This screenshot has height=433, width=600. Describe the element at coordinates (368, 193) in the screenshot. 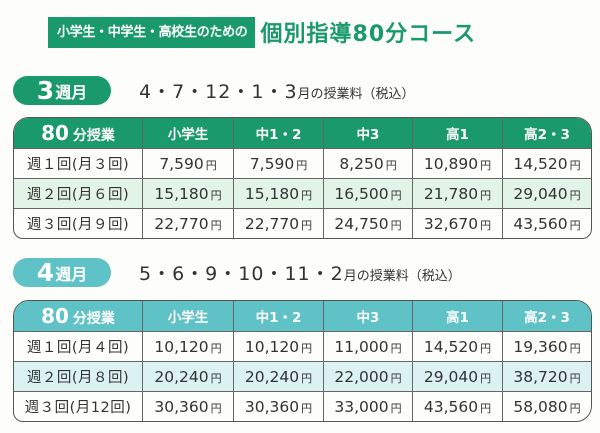

I see `price-cell: 16,500 円` at that location.